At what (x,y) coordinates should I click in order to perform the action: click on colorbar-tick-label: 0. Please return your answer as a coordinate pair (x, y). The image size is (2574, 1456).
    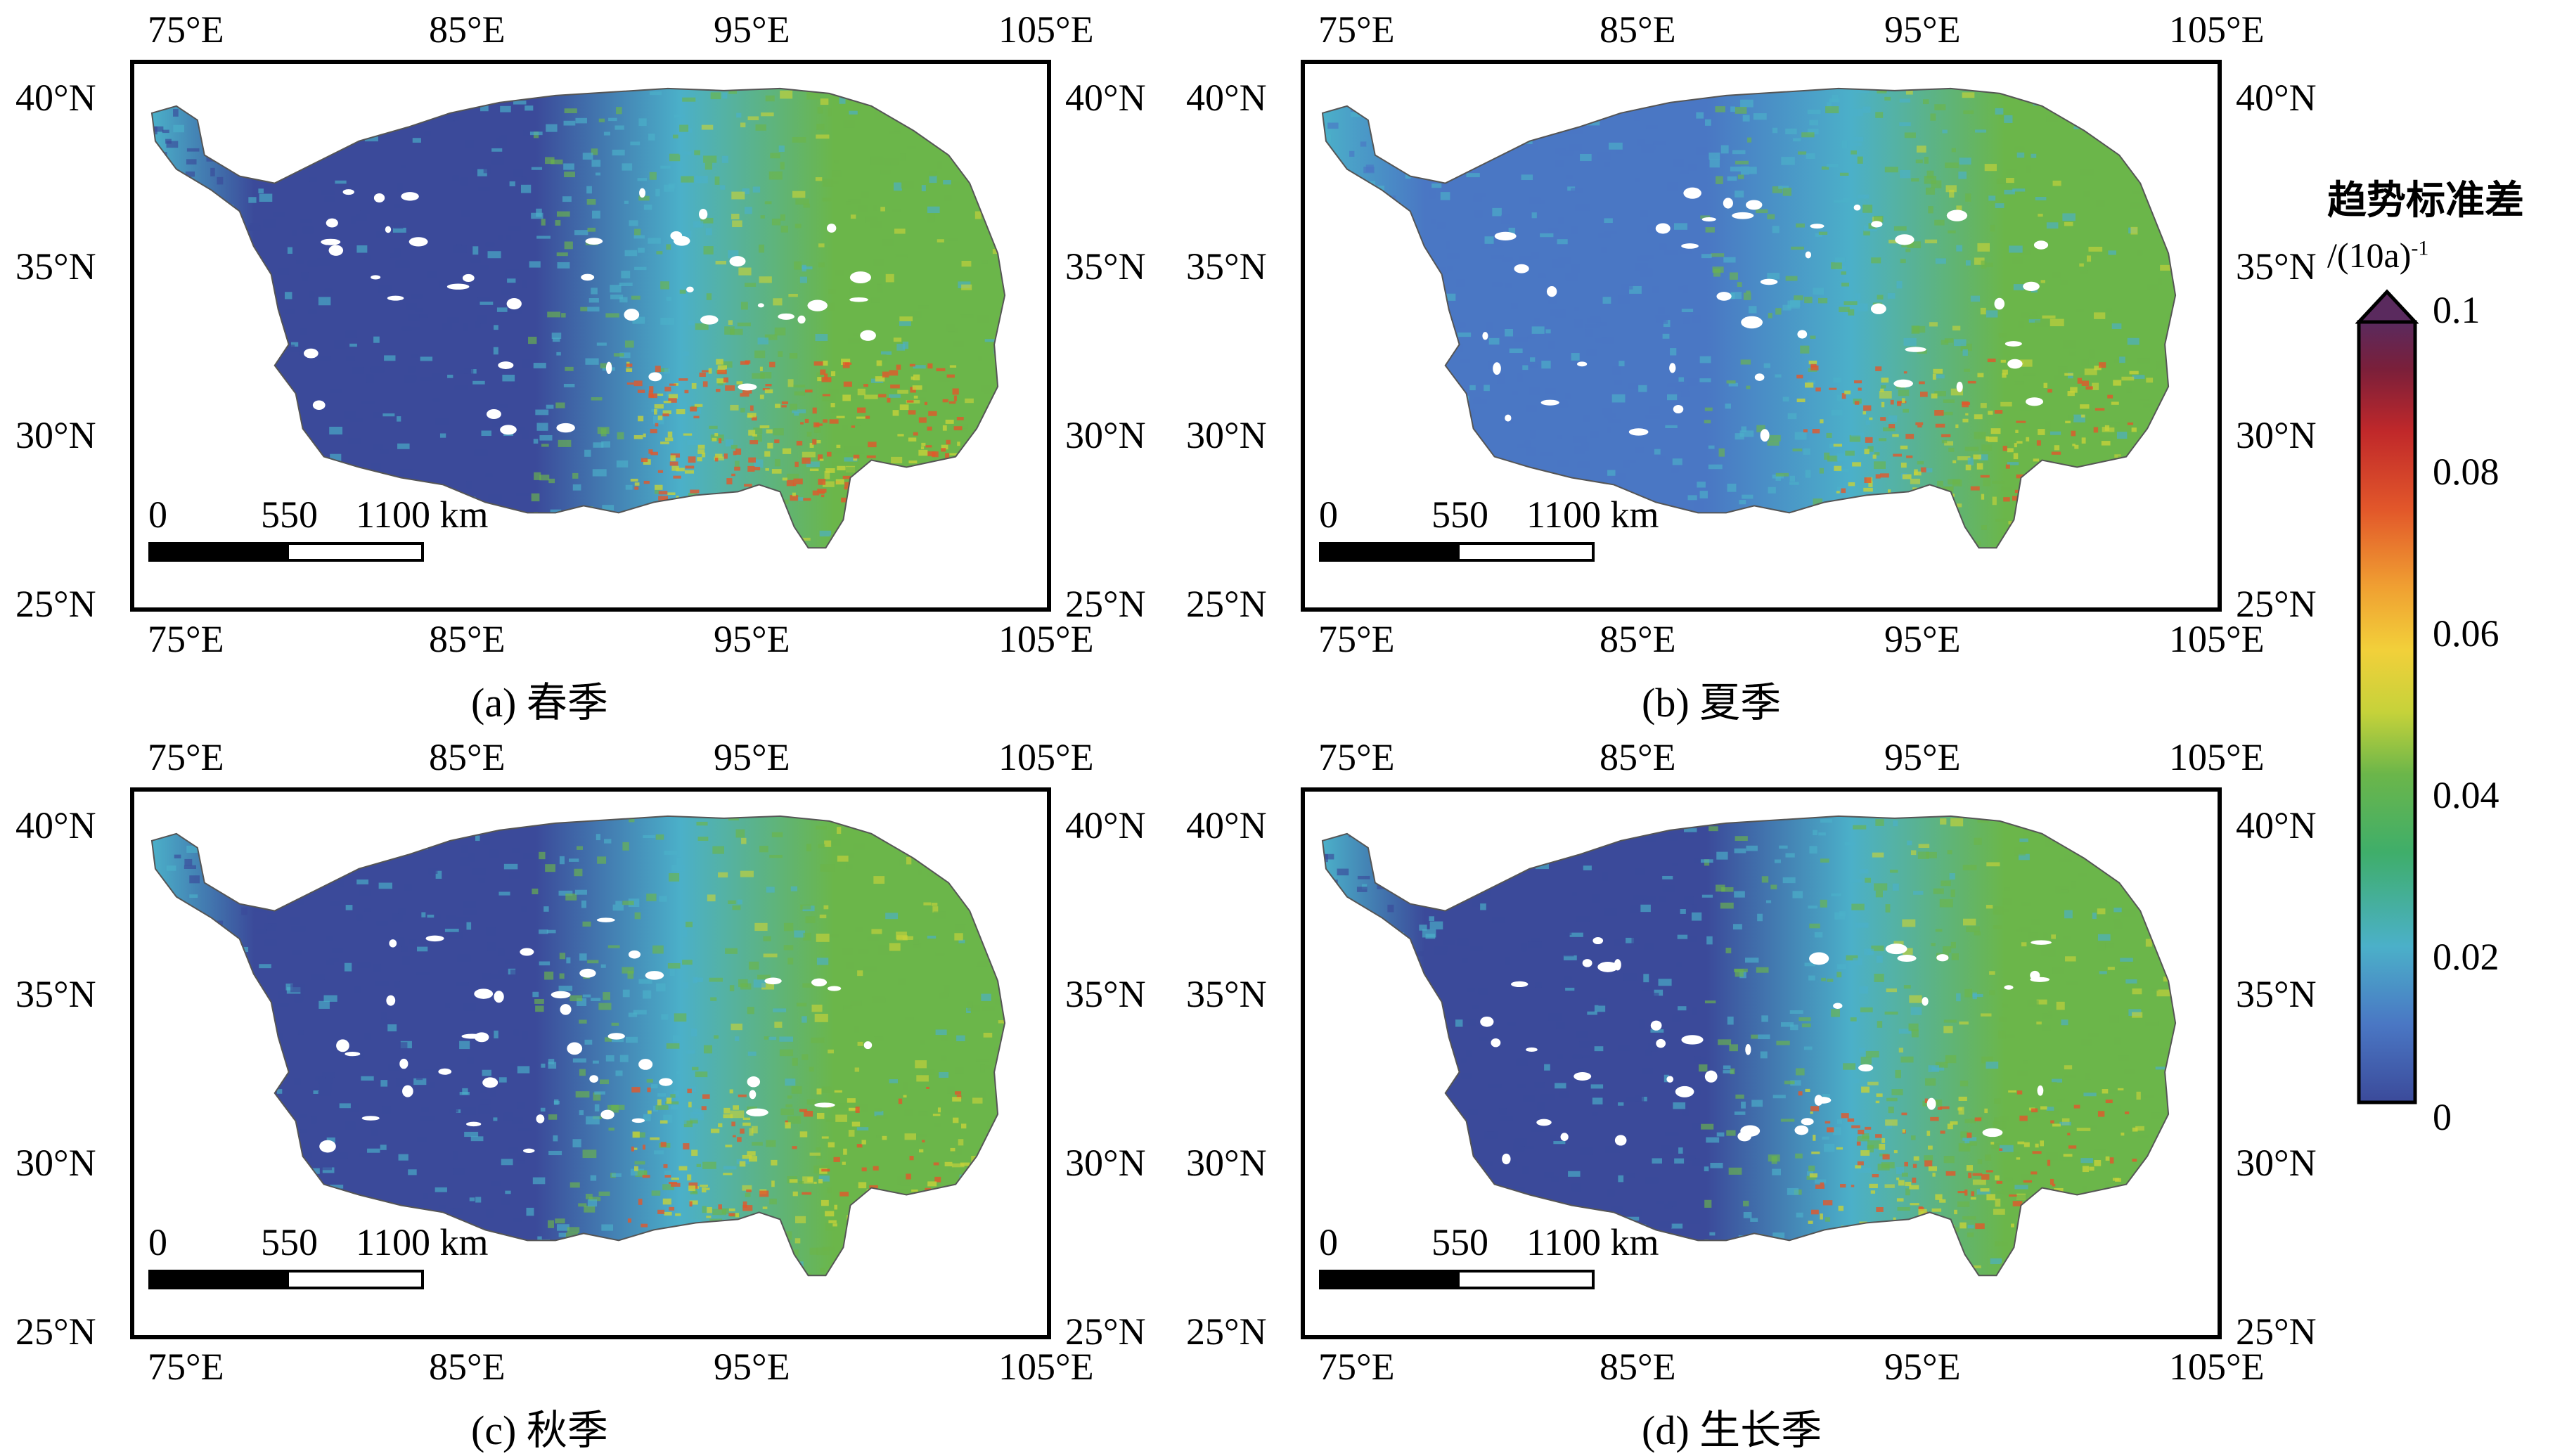
    Looking at the image, I should click on (2442, 1117).